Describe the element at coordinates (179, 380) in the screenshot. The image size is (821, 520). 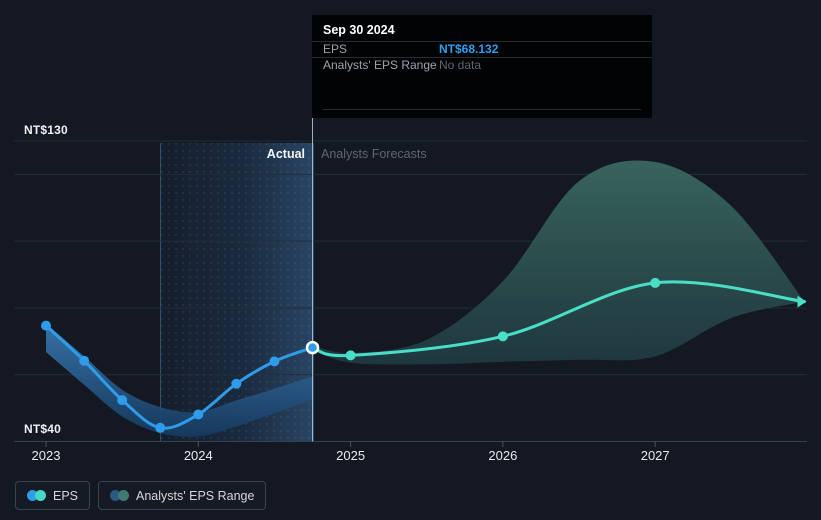
I see `analyst-range-past-band` at that location.